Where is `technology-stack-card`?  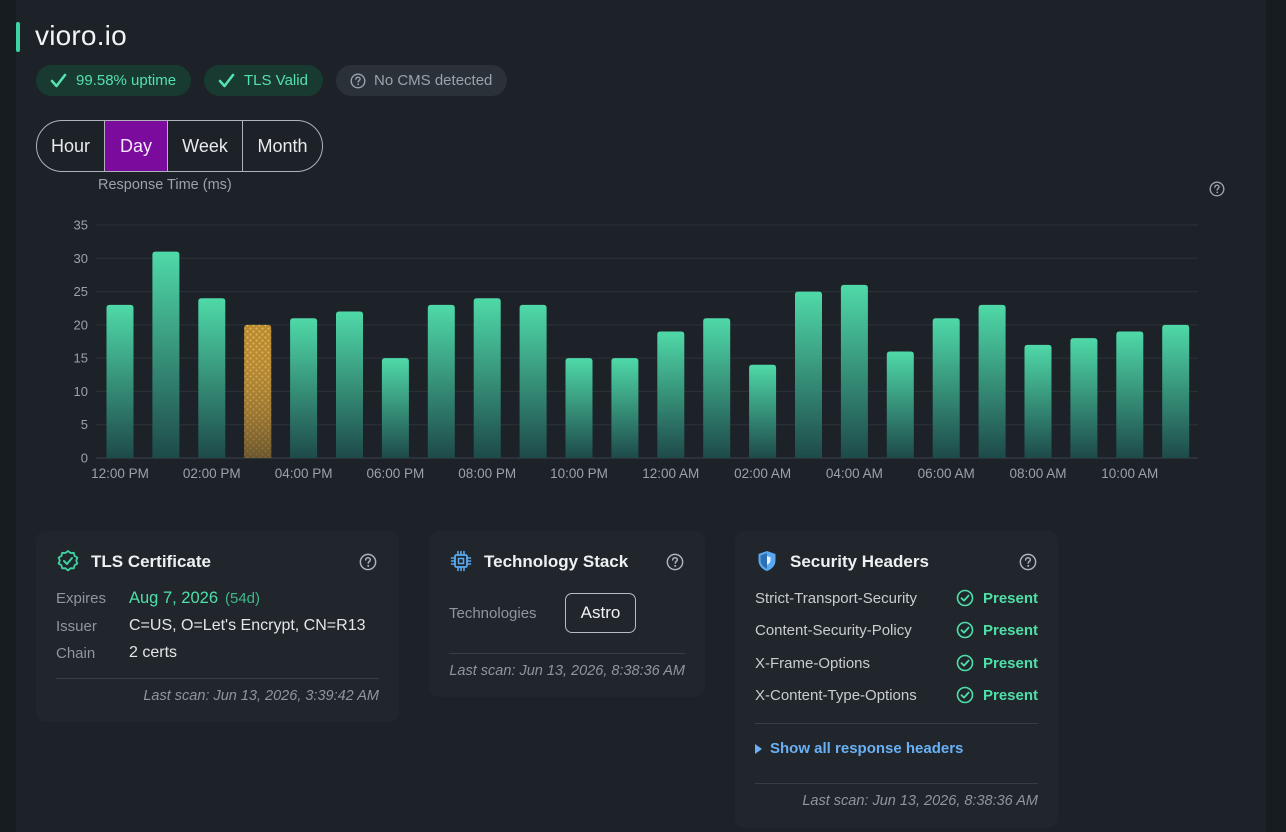
technology-stack-card is located at coordinates (567, 614).